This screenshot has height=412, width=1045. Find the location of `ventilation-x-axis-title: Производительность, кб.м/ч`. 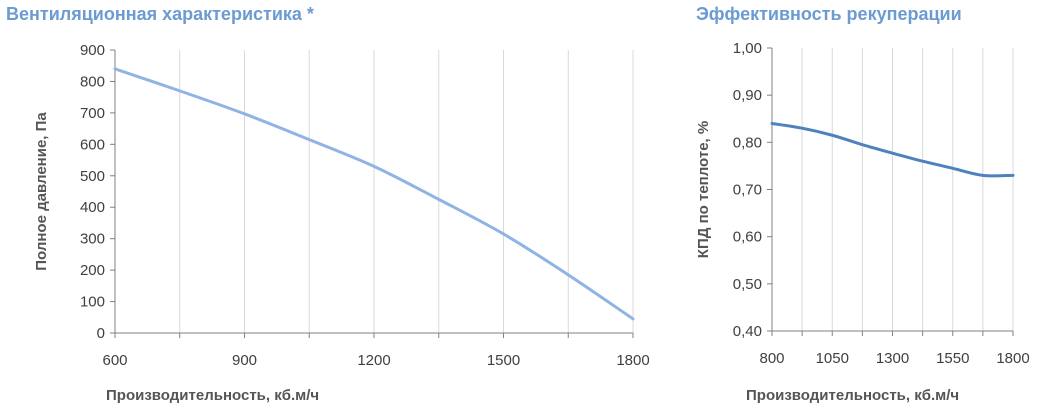

ventilation-x-axis-title: Производительность, кб.м/ч is located at coordinates (212, 395).